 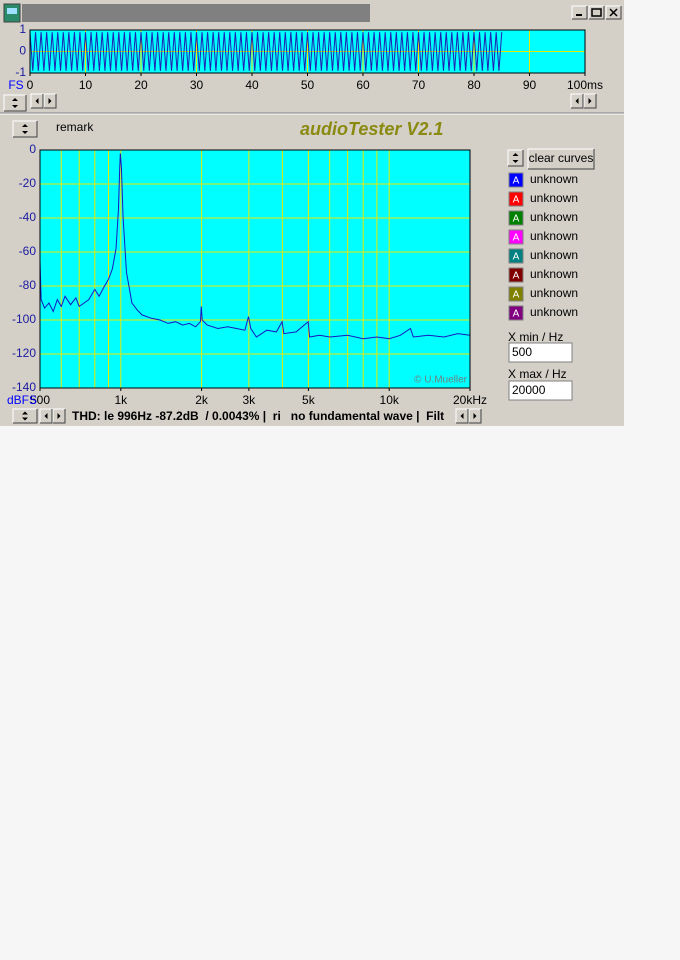 I want to click on x-tick-label: 10, so click(x=86, y=85).